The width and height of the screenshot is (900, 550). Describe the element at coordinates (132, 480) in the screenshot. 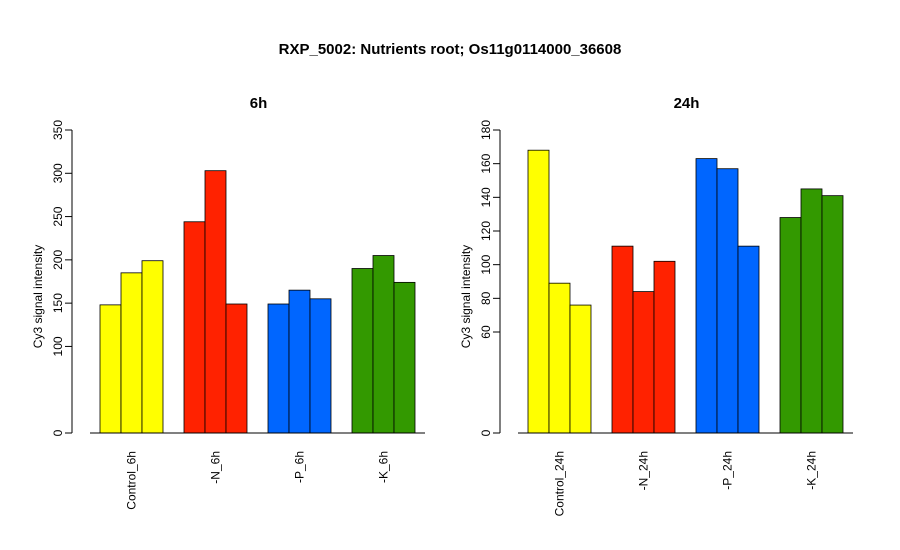

I see `x-tick-label-0-0: Control_6h` at that location.